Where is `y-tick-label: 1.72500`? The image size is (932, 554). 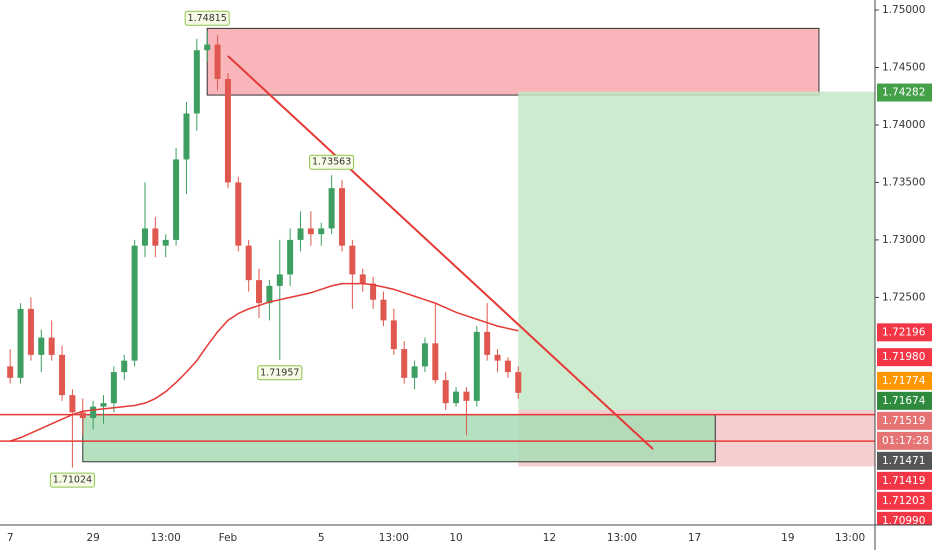
y-tick-label: 1.72500 is located at coordinates (903, 297).